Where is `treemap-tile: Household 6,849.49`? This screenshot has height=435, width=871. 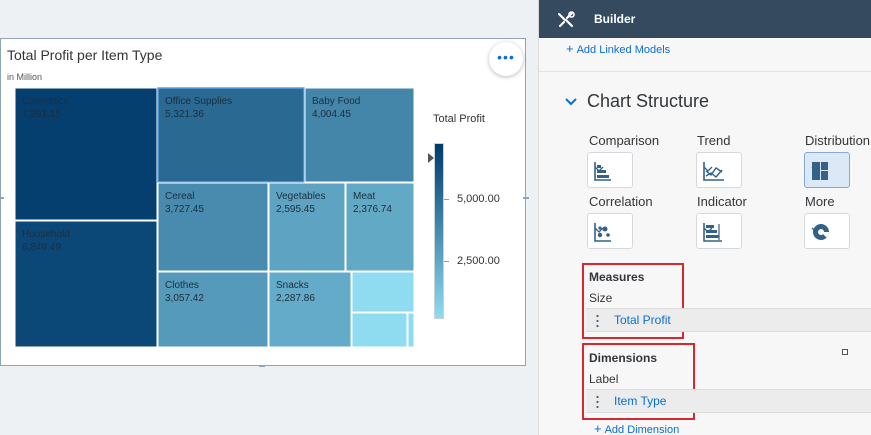
treemap-tile: Household 6,849.49 is located at coordinates (86, 284).